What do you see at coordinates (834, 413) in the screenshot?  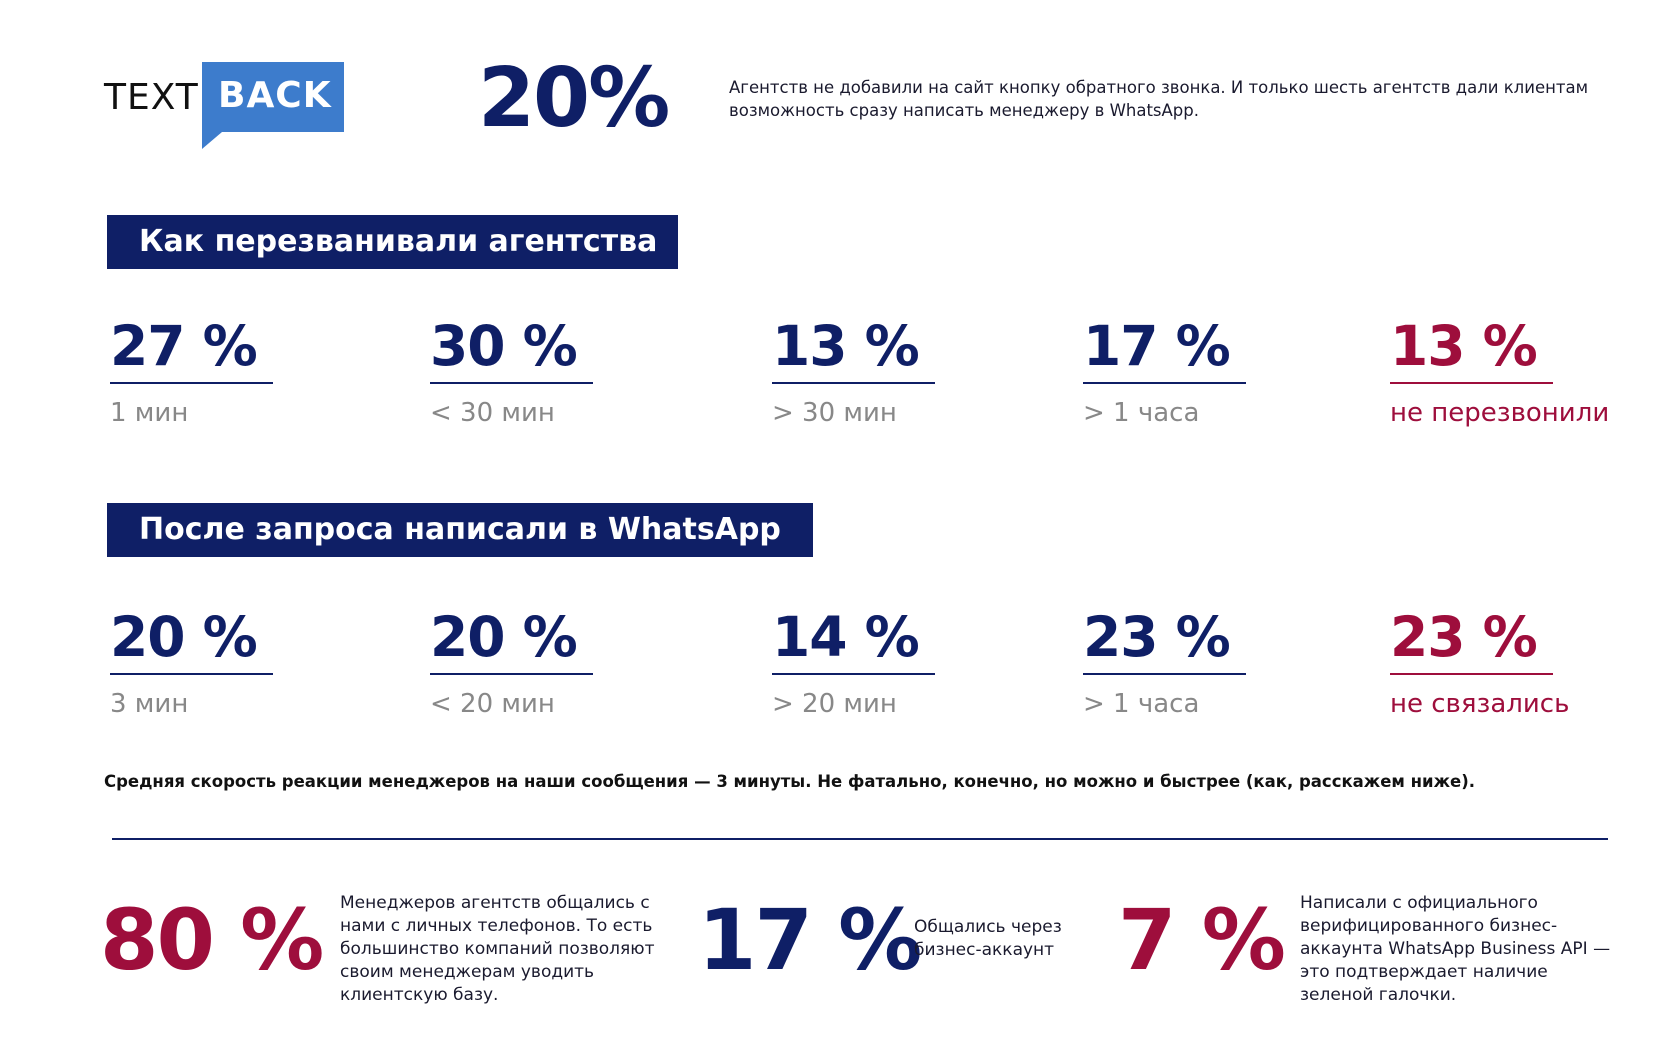 I see `stat-label: > 30 мин` at bounding box center [834, 413].